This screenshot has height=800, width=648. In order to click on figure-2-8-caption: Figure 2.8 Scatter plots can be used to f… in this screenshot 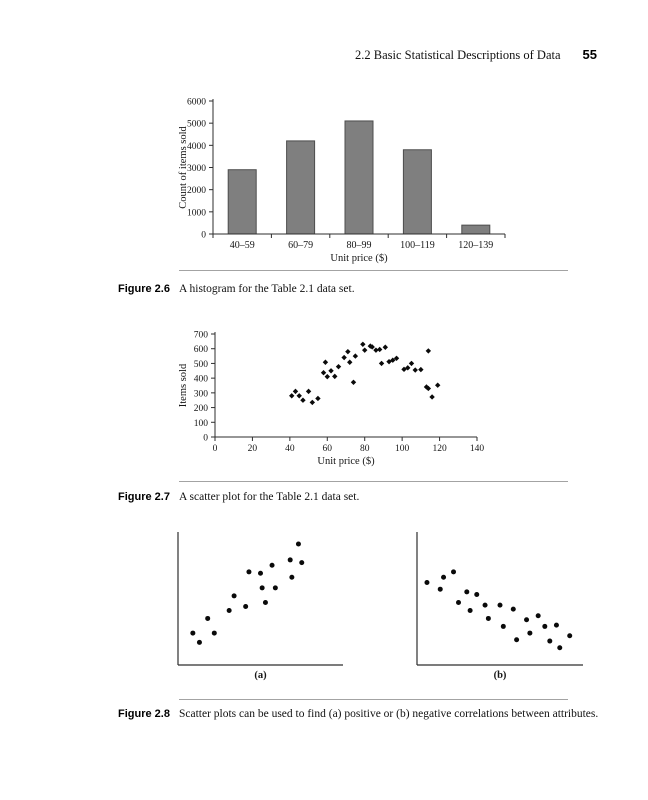, I will do `click(358, 713)`.